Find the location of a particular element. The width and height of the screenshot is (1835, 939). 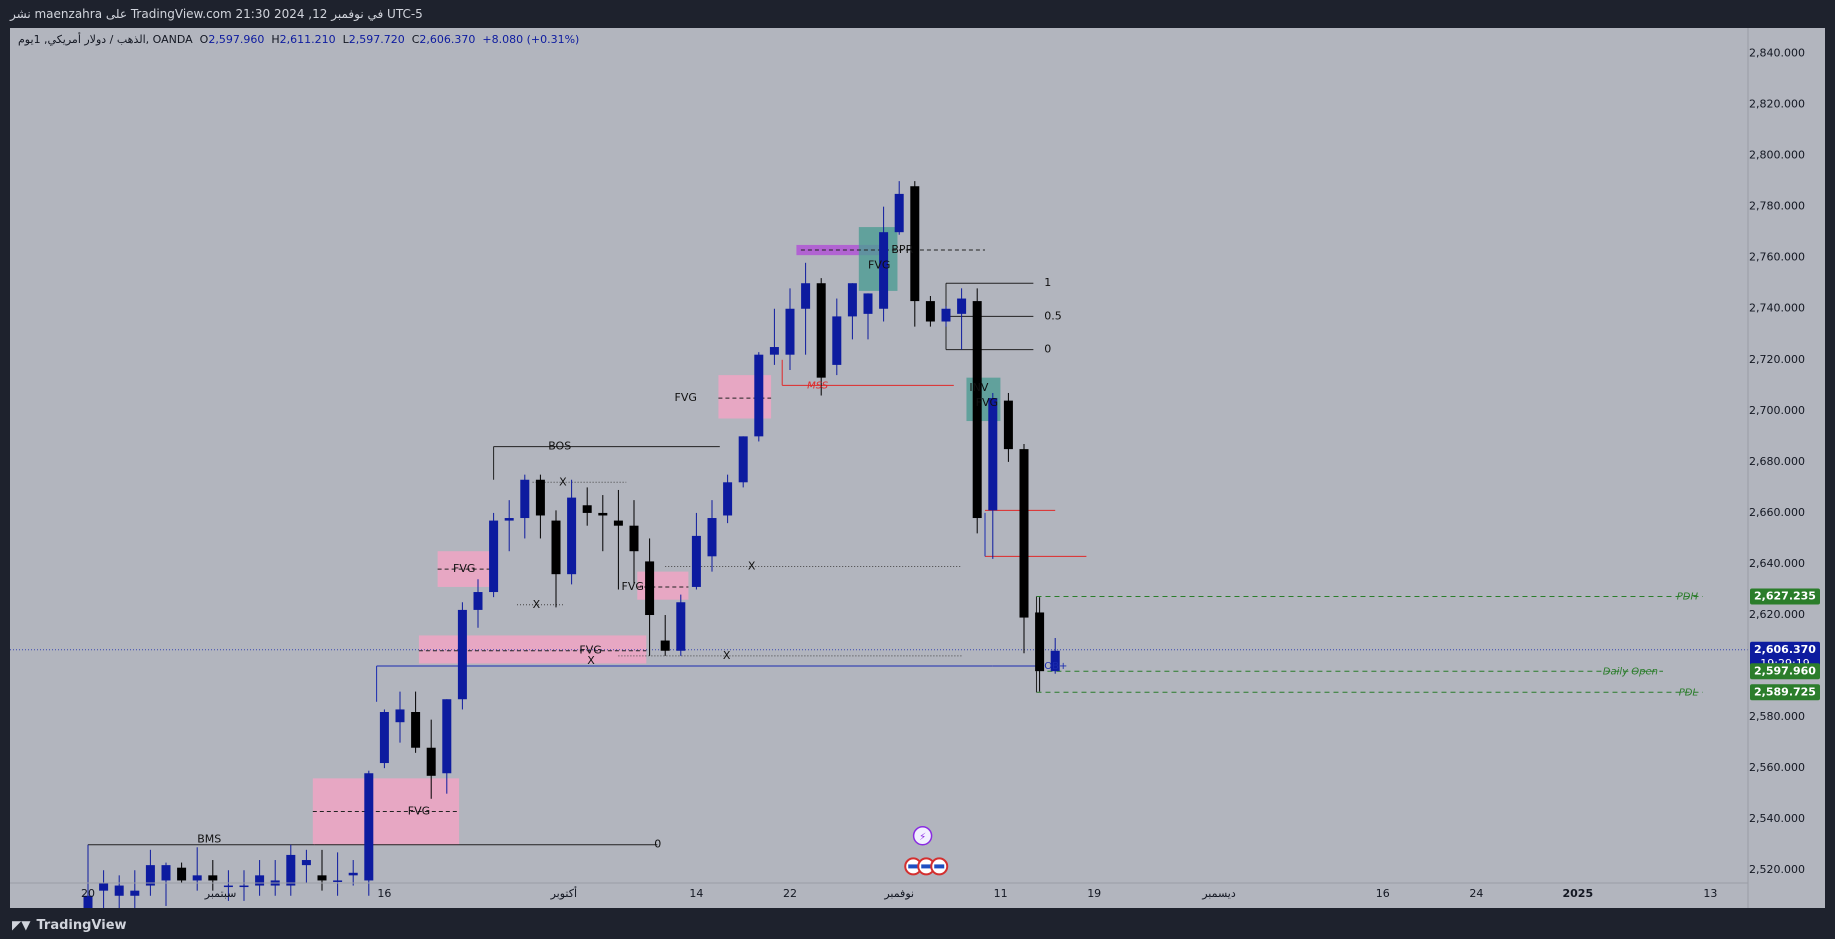

y-tick-label: 2,660.000 is located at coordinates (1777, 512).